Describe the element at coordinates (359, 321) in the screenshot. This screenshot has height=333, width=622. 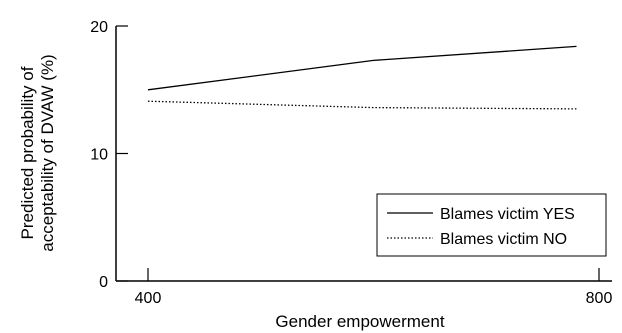
I see `x-axis-label: Gender empowerment` at that location.